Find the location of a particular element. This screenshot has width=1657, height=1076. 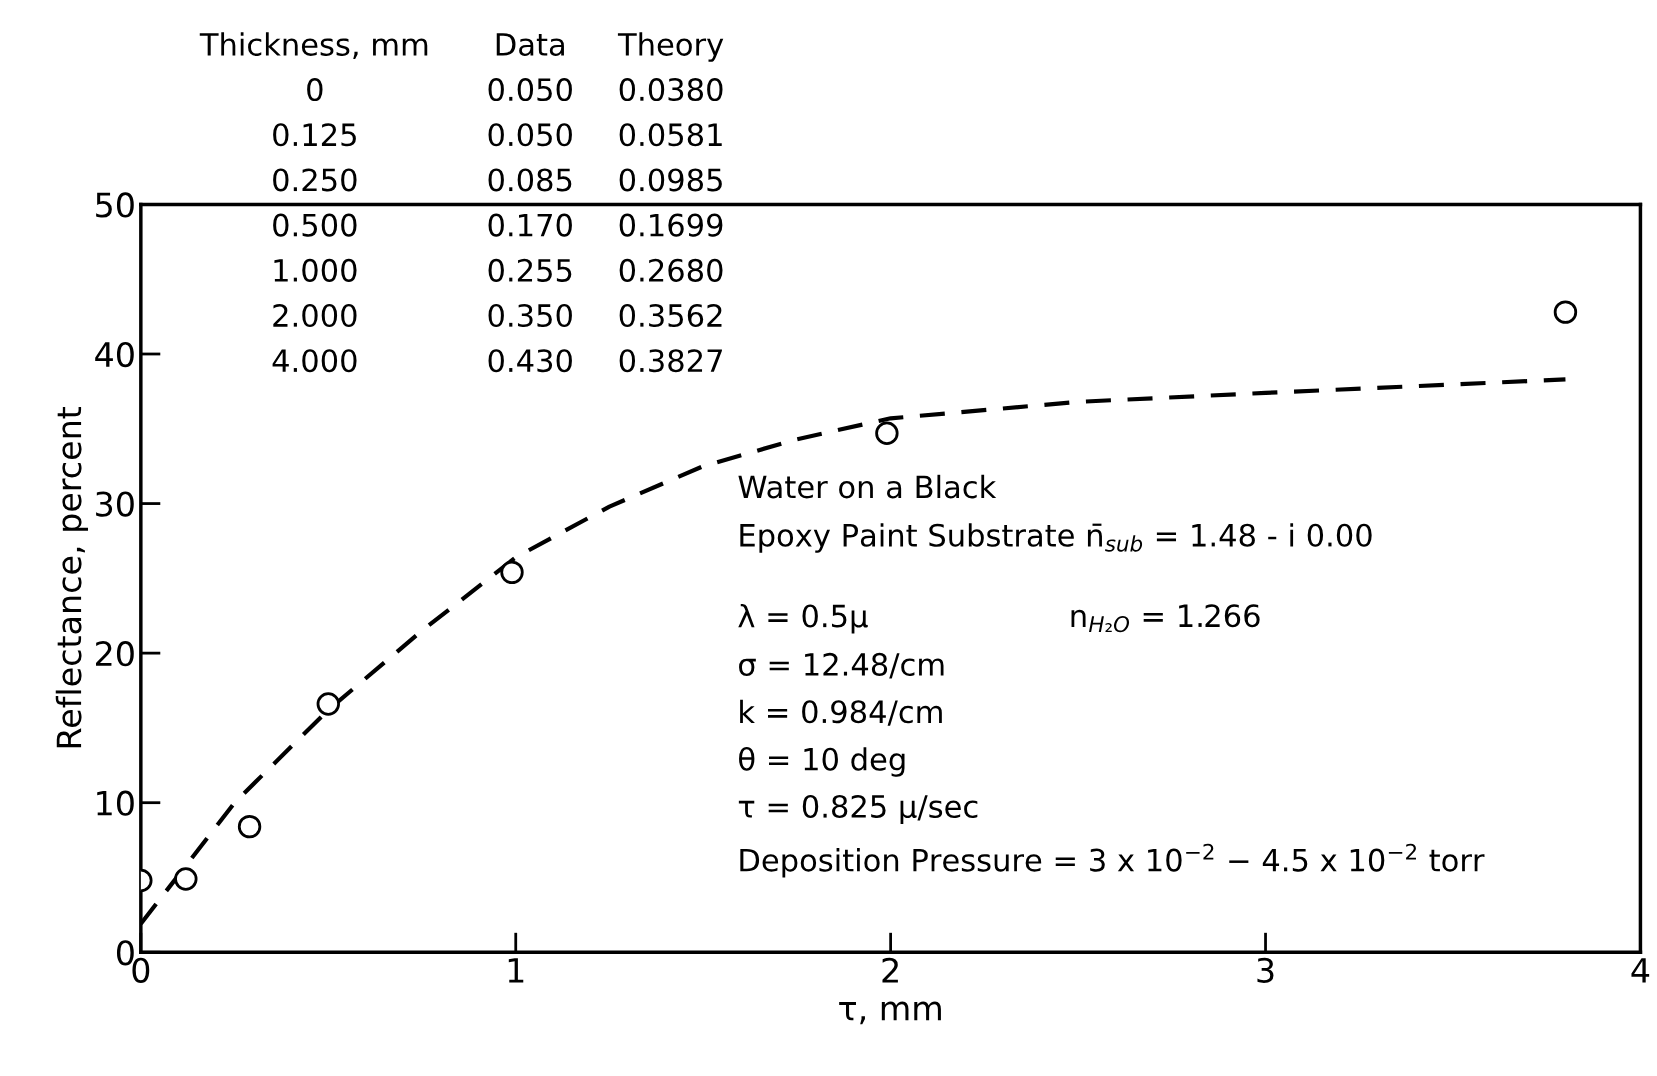

x-tick-label: 2 is located at coordinates (890, 970).